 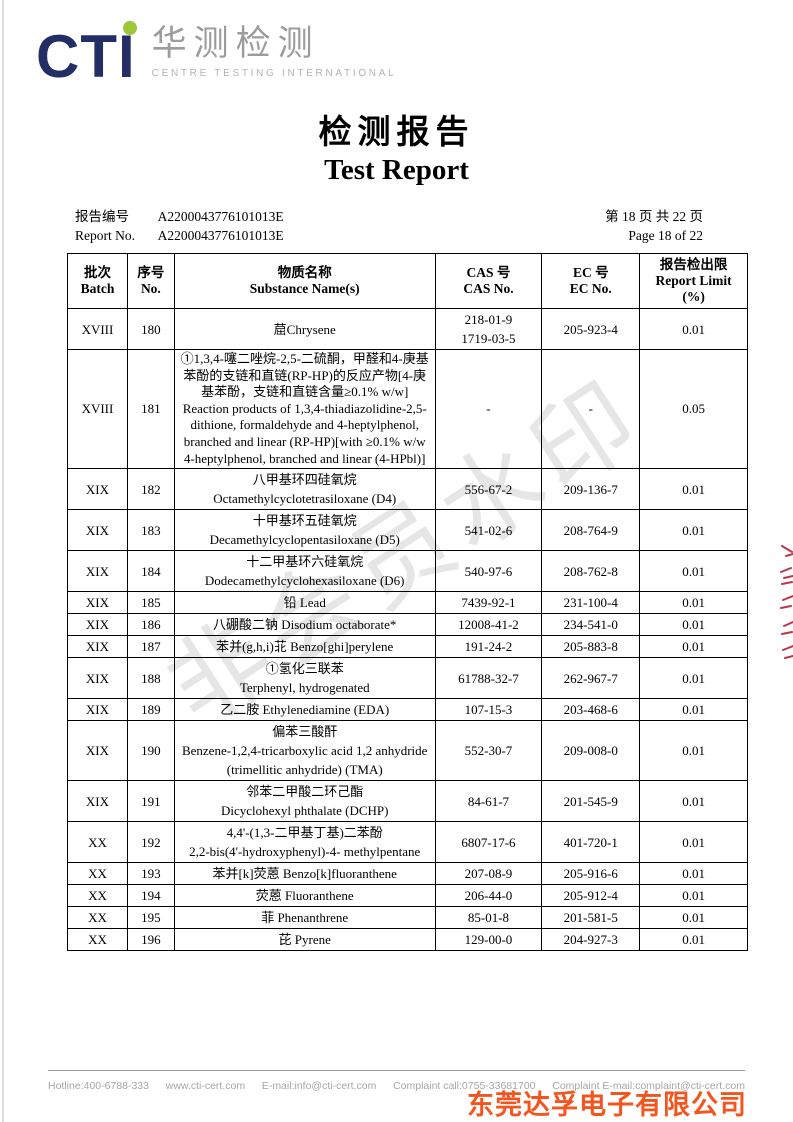 I want to click on logo-chinese-name: 华测检测, so click(x=235, y=43).